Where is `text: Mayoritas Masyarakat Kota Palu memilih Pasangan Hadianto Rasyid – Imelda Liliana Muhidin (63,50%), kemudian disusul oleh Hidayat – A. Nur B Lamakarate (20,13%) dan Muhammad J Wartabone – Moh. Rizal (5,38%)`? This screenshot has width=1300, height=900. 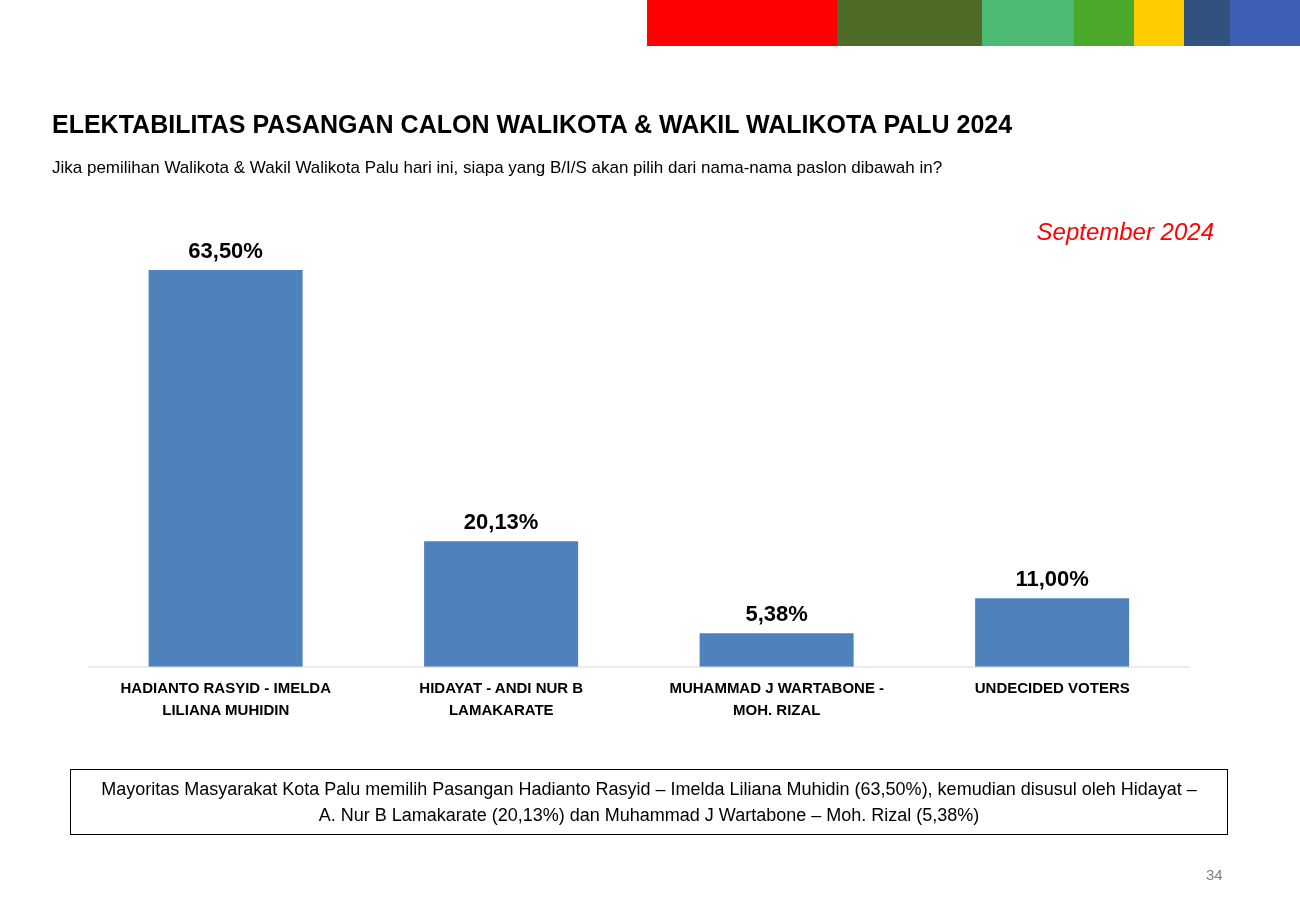
text: Mayoritas Masyarakat Kota Palu memilih Pasangan Hadianto Rasyid – Imelda Liliana Muhidin (63,50%), kemudian disusul oleh Hidayat – A. Nur B Lamakarate (20,13%) dan Muhammad J Wartabone – Moh. Rizal (5,38%) is located at coordinates (649, 802).